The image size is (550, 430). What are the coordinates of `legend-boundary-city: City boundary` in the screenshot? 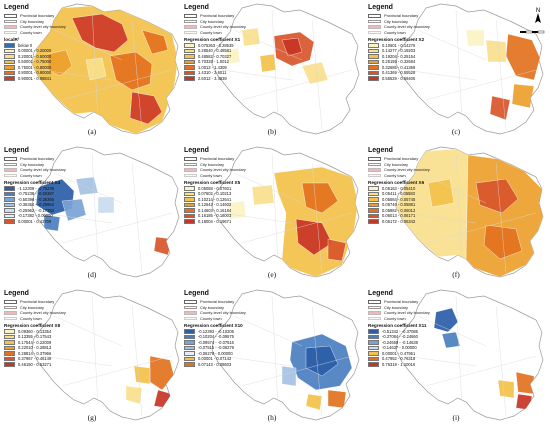 It's located at (413, 22).